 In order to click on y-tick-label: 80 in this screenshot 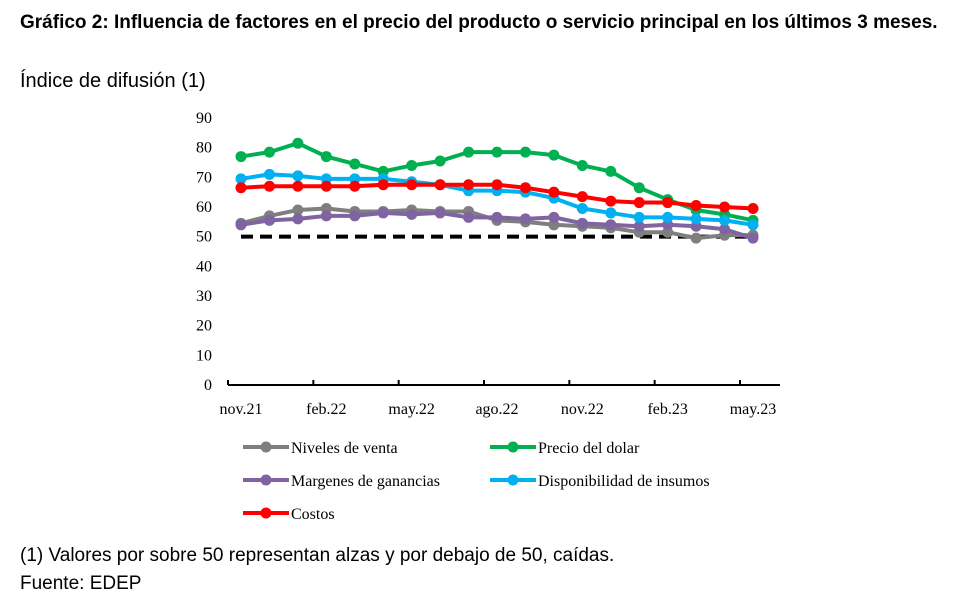, I will do `click(204, 148)`.